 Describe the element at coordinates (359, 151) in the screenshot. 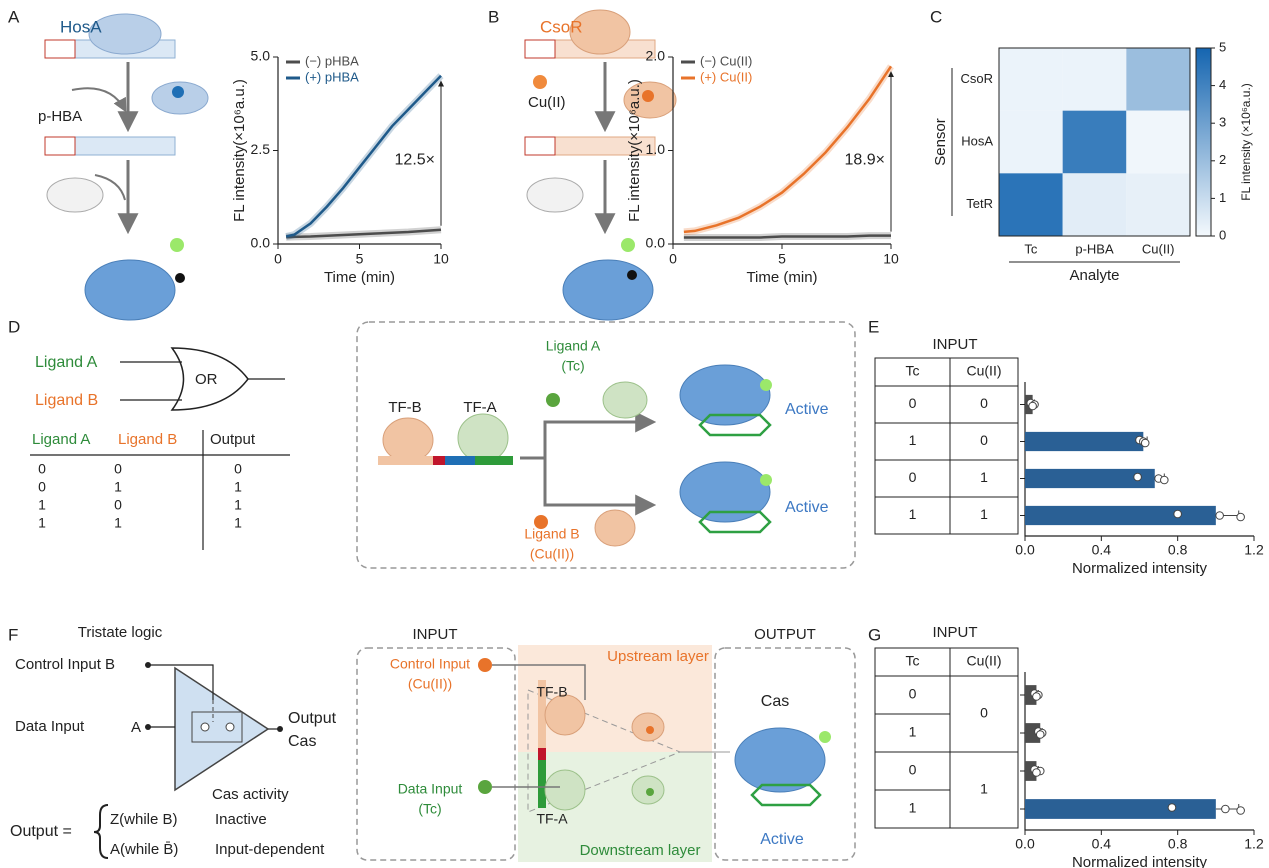

I see `axis` at that location.